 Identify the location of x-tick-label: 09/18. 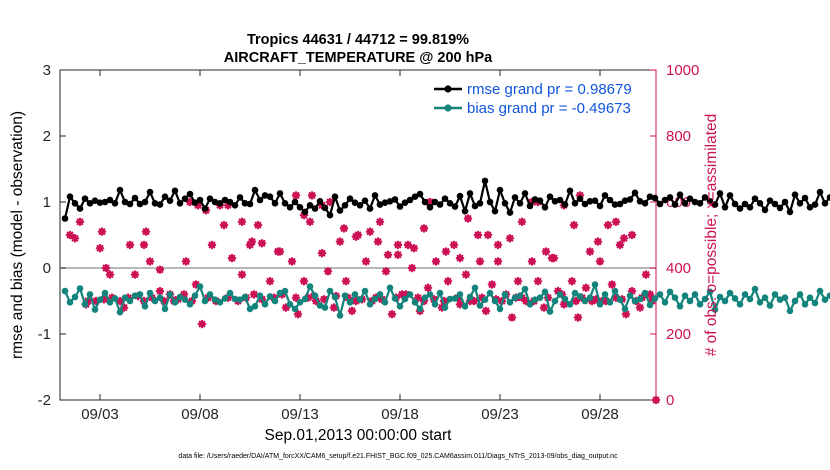
(400, 414).